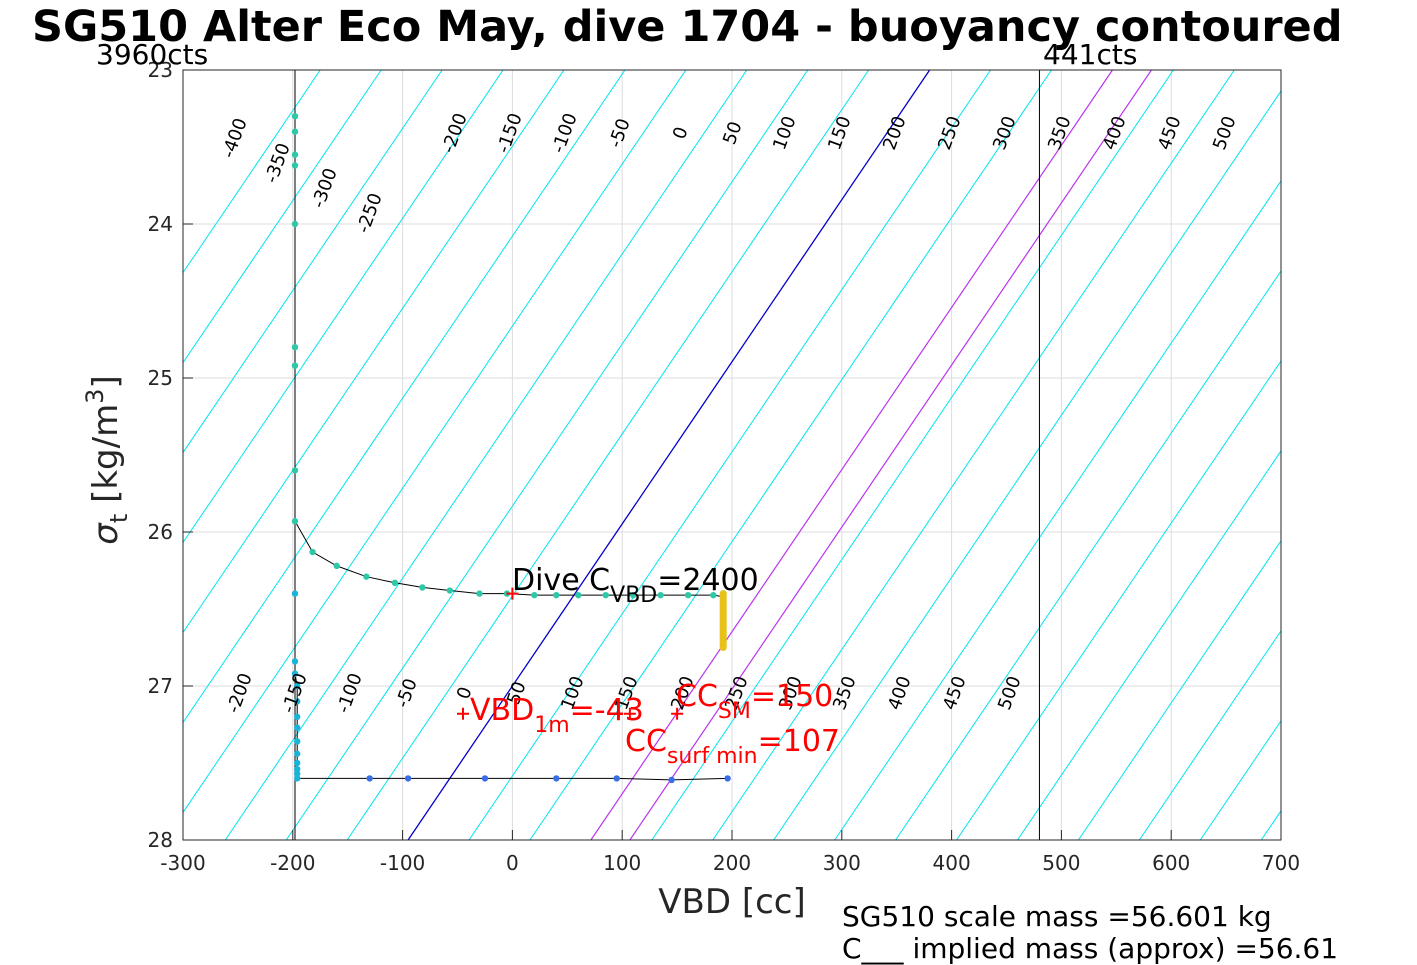 This screenshot has height=965, width=1417. Describe the element at coordinates (952, 863) in the screenshot. I see `x-tick-label: 400` at that location.